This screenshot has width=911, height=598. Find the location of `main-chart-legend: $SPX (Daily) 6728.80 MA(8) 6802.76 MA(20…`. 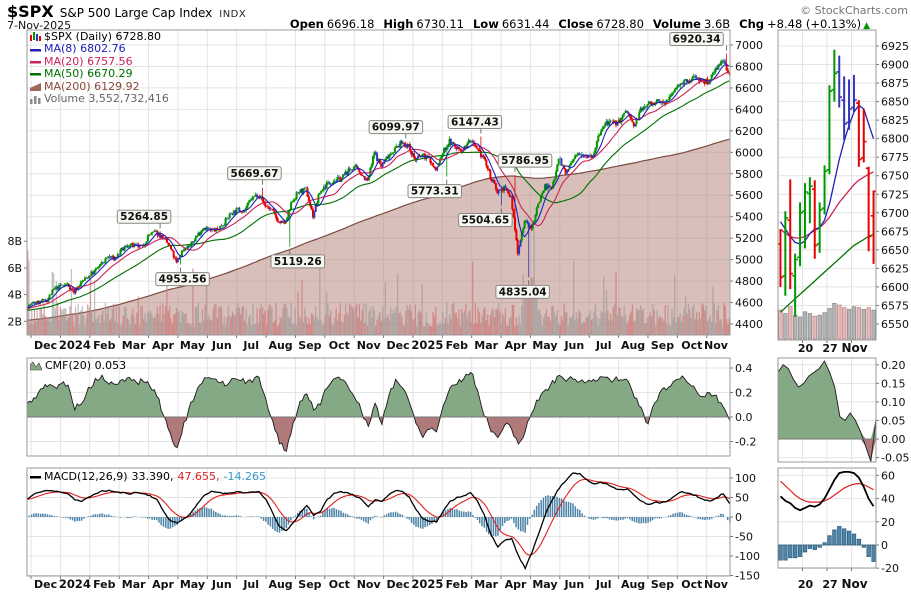

main-chart-legend: $SPX (Daily) 6728.80 MA(8) 6802.76 MA(20… is located at coordinates (99, 67).